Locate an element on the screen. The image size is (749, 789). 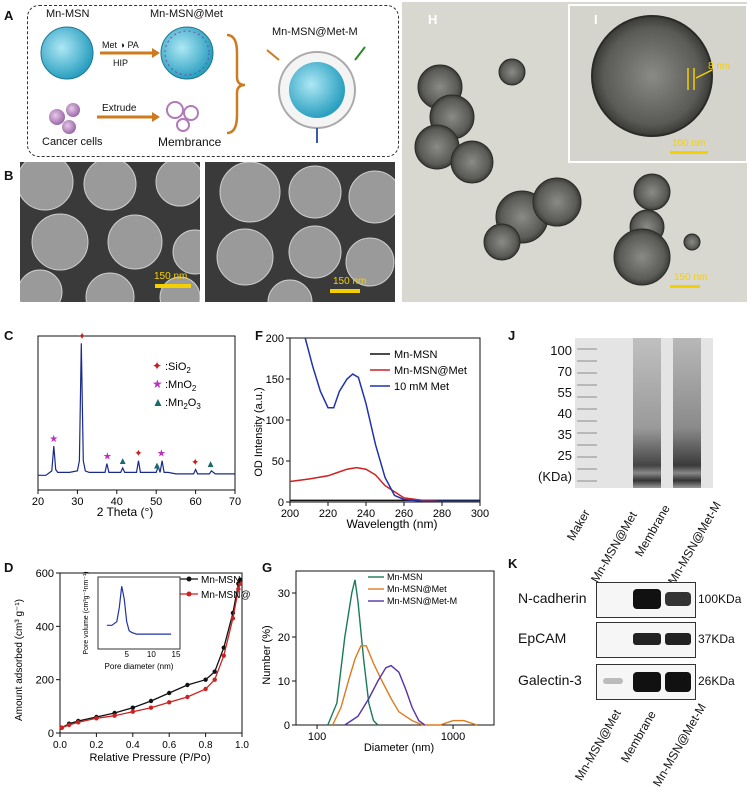
y-tick-label: 100 is located at coordinates (275, 421).